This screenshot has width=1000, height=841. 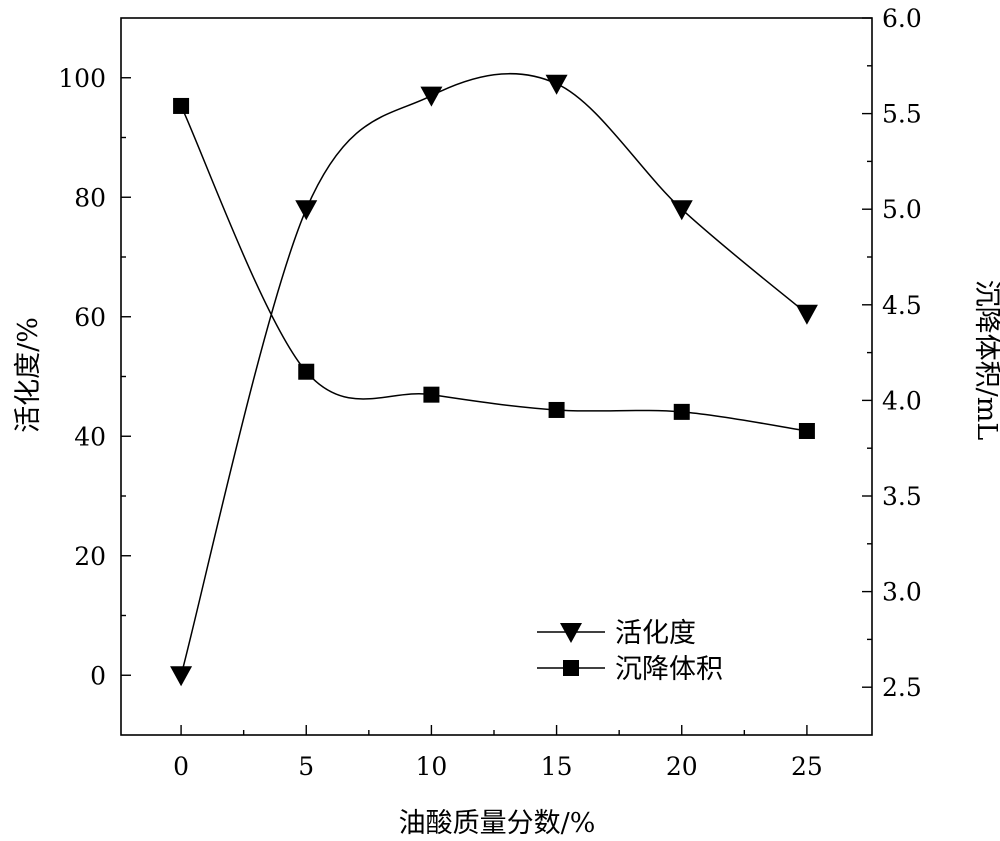 I want to click on right-y-tick-label: 3.0, so click(x=902, y=592).